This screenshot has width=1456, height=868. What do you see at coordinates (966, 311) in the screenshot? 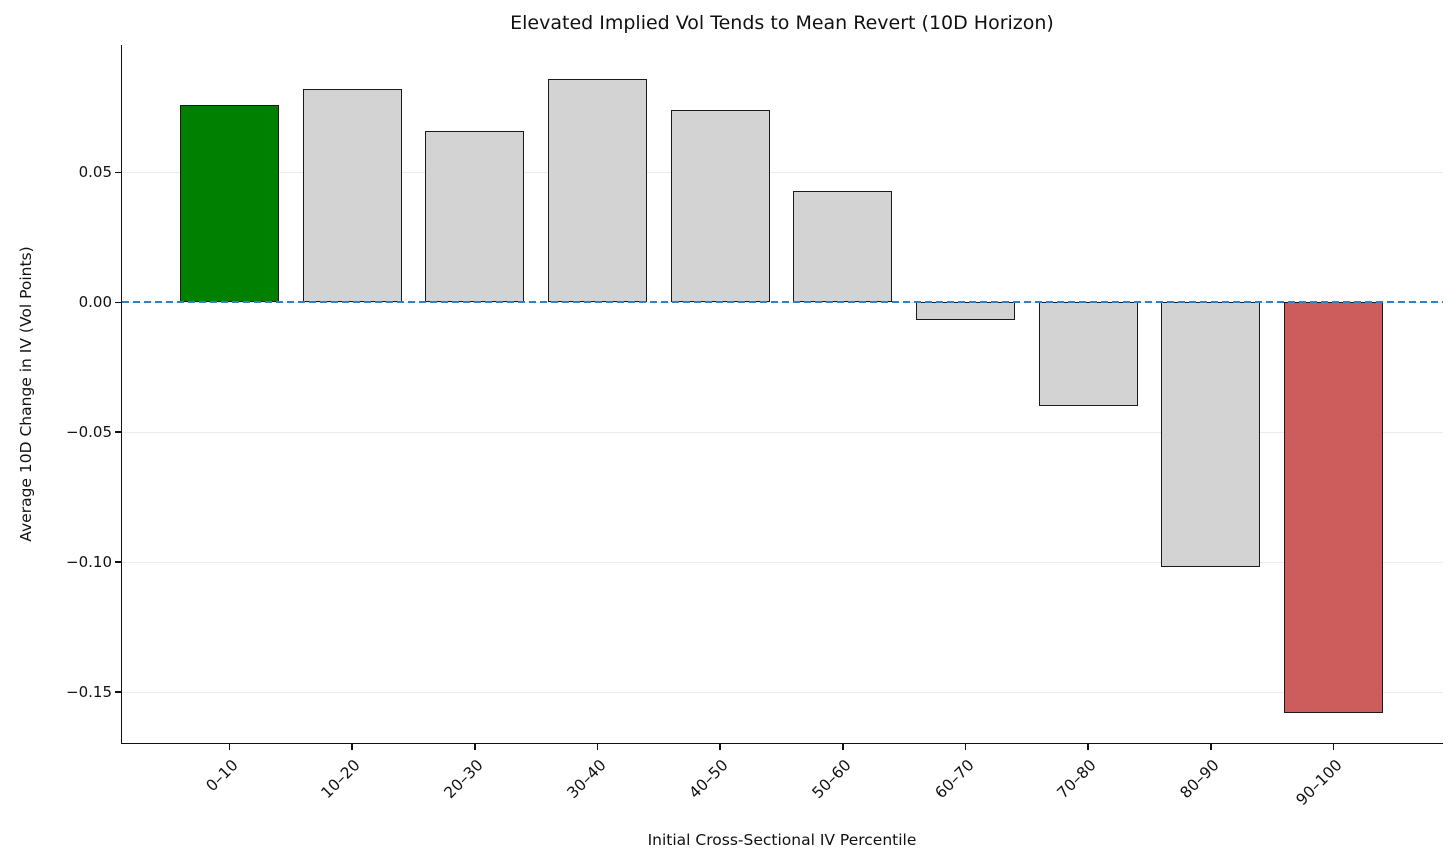
I see `bar-60–70` at bounding box center [966, 311].